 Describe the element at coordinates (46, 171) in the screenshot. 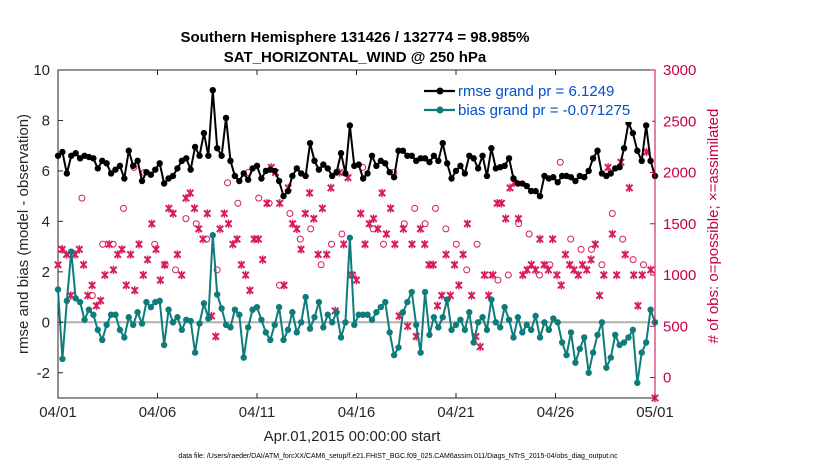

I see `y-tick-label: 6` at that location.